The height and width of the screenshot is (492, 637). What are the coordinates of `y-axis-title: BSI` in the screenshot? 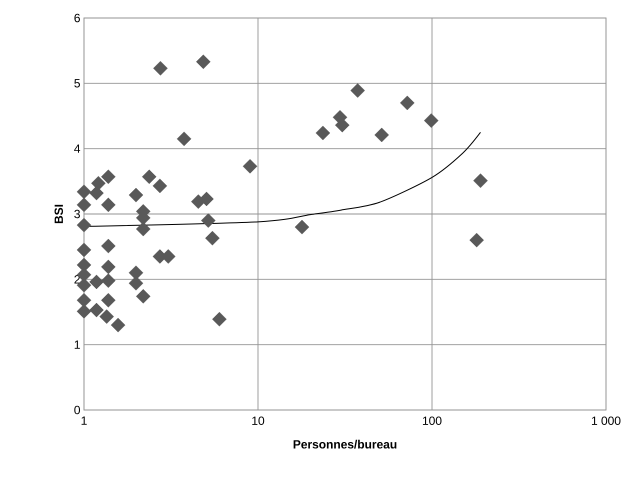 It's located at (58, 214).